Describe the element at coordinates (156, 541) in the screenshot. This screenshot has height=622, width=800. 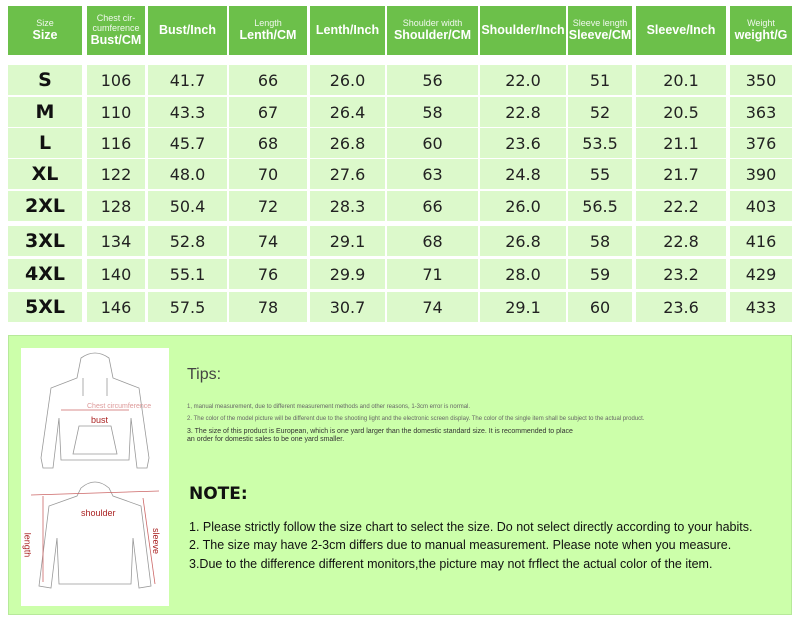
I see `sleeve-label: sleeve` at that location.